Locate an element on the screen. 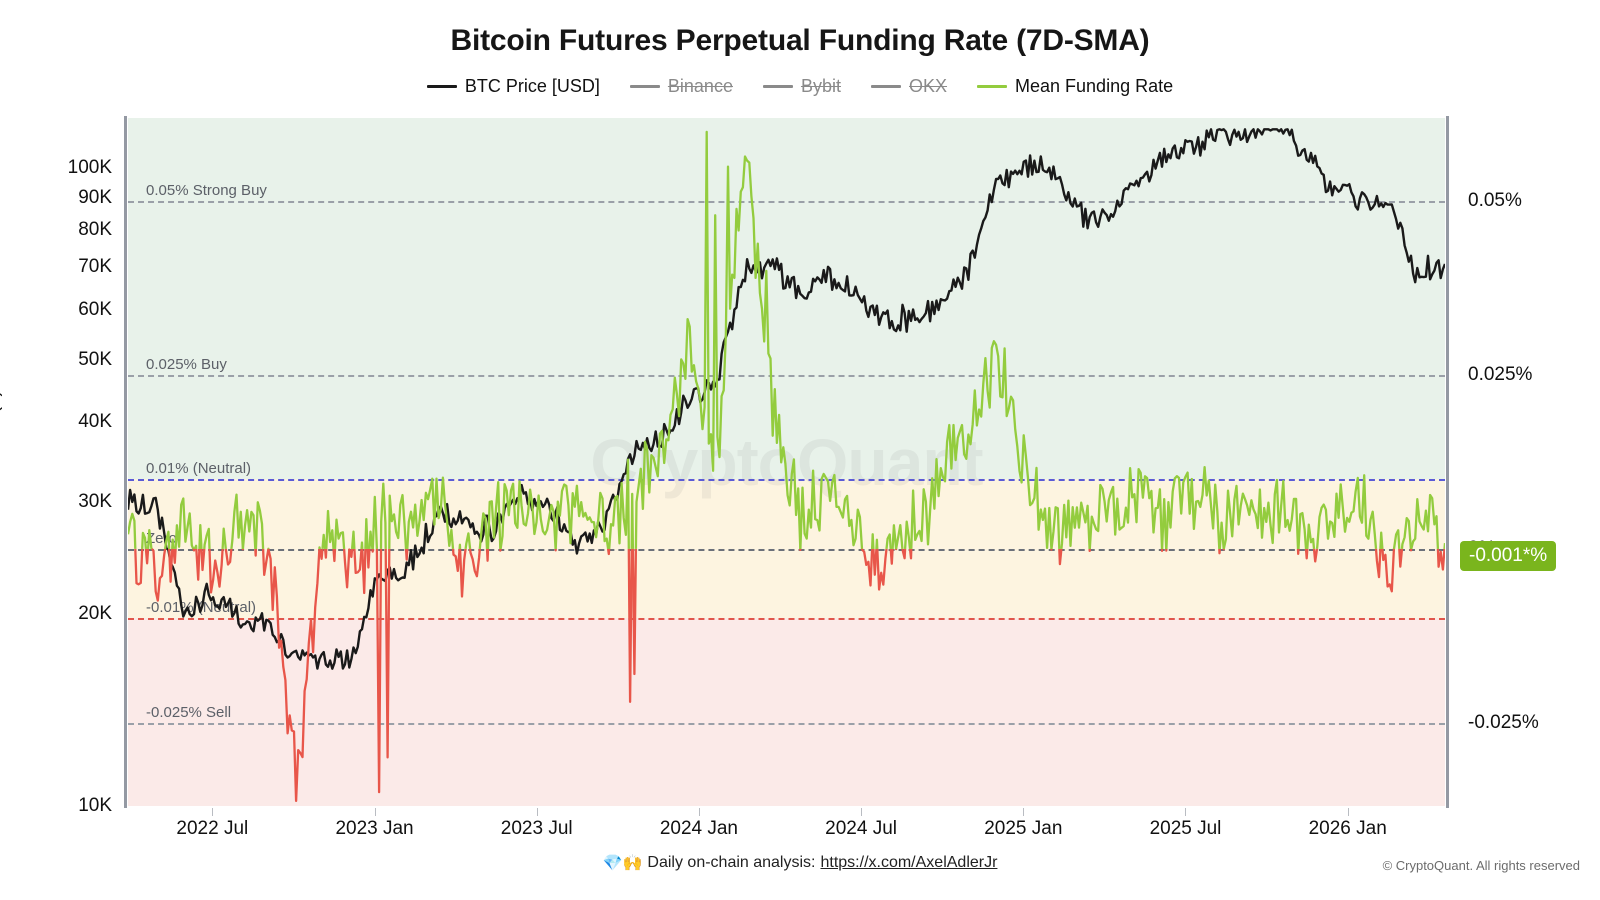 The image size is (1600, 900). legend-item-binance: Binance is located at coordinates (681, 86).